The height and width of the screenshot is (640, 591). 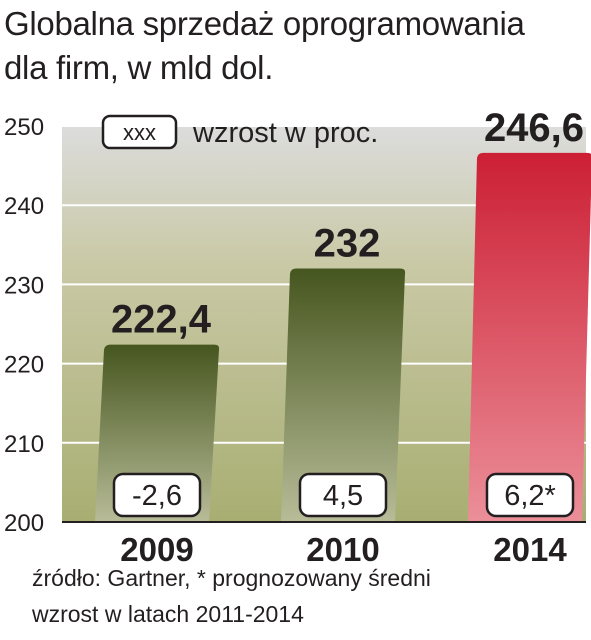 I want to click on growth-label: 4,5, so click(x=343, y=496).